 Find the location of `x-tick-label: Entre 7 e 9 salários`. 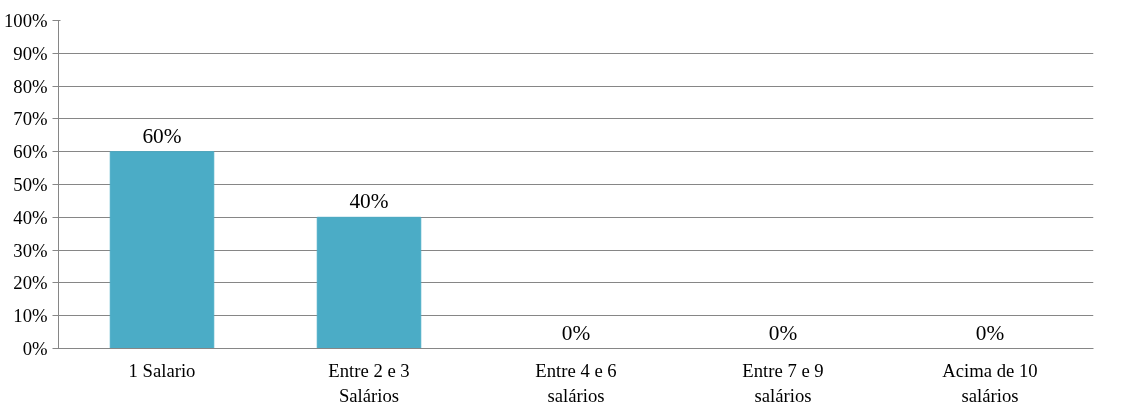

x-tick-label: Entre 7 e 9 salários is located at coordinates (783, 382).